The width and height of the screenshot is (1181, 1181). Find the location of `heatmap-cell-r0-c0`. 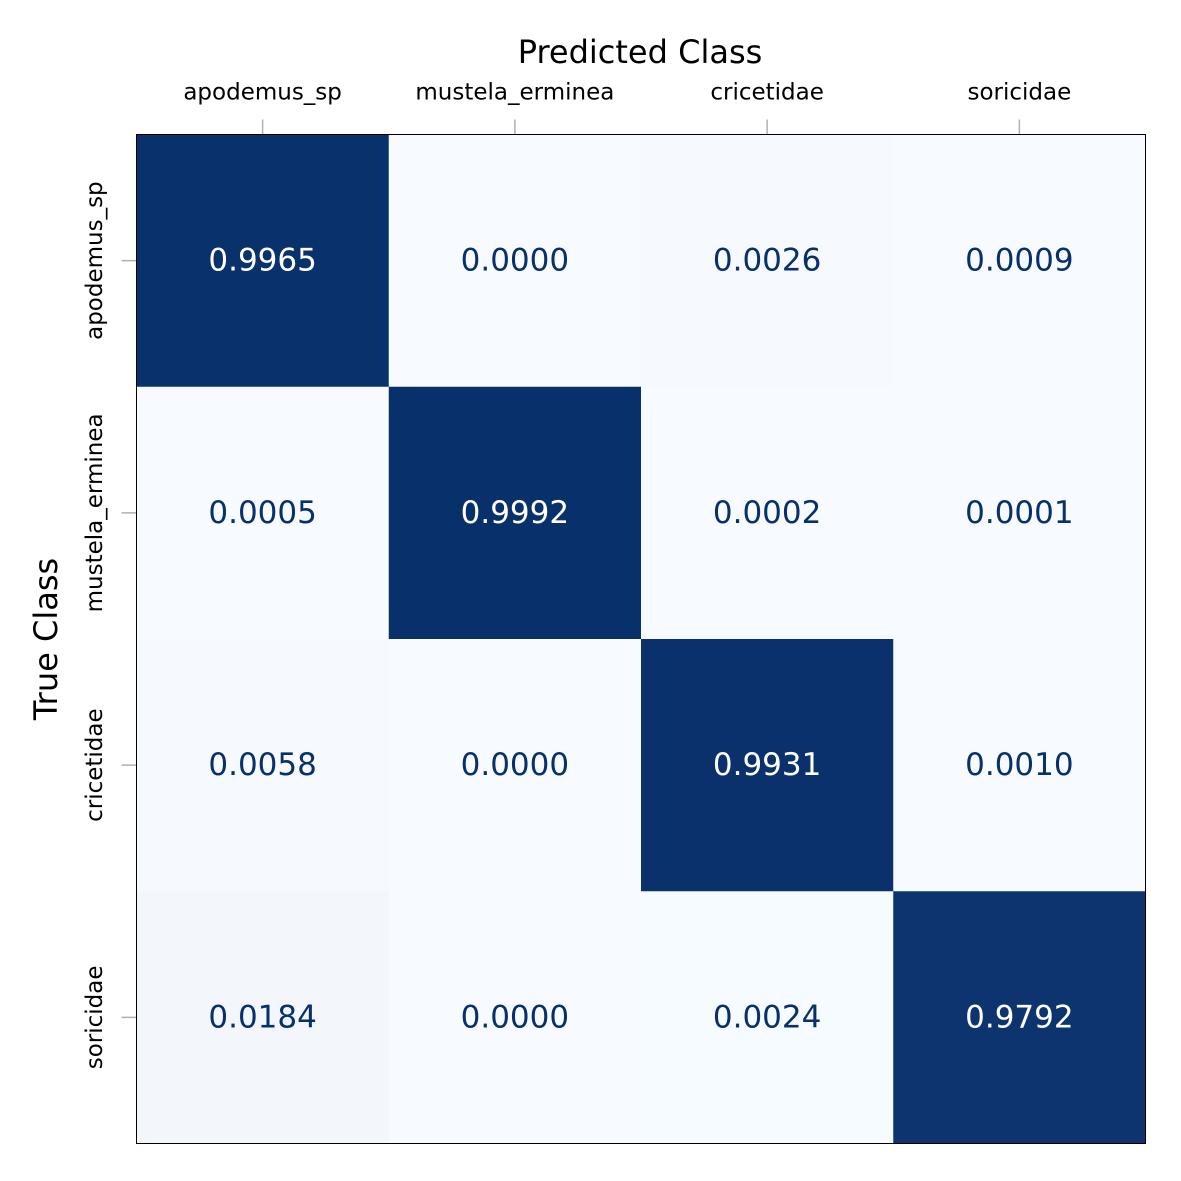

heatmap-cell-r0-c0 is located at coordinates (263, 261).